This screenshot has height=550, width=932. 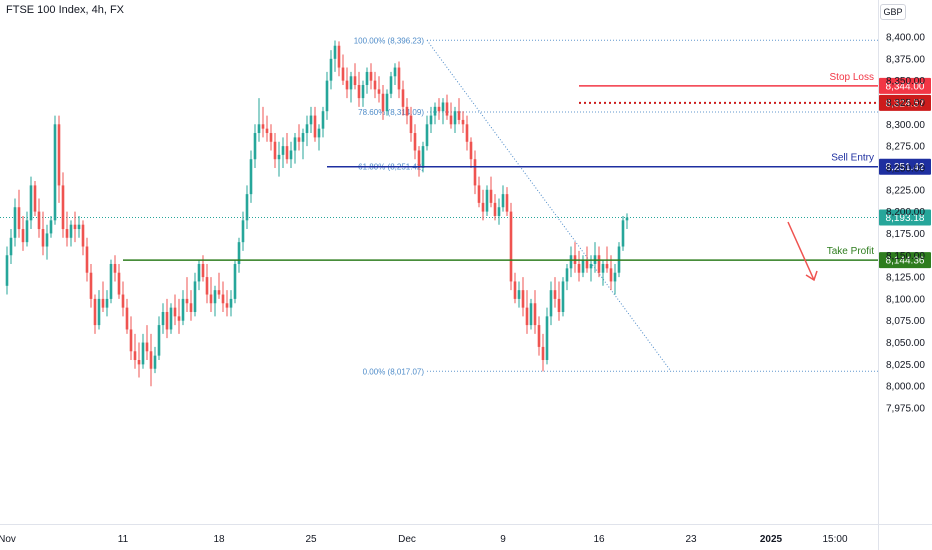 What do you see at coordinates (905, 103) in the screenshot?
I see `y-tick-label: 8,325.00` at bounding box center [905, 103].